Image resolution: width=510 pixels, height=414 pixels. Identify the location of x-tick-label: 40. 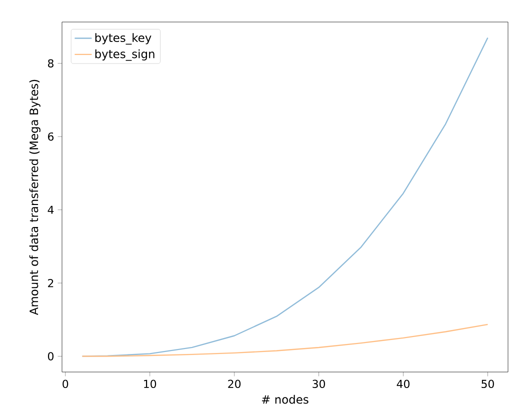
(403, 384).